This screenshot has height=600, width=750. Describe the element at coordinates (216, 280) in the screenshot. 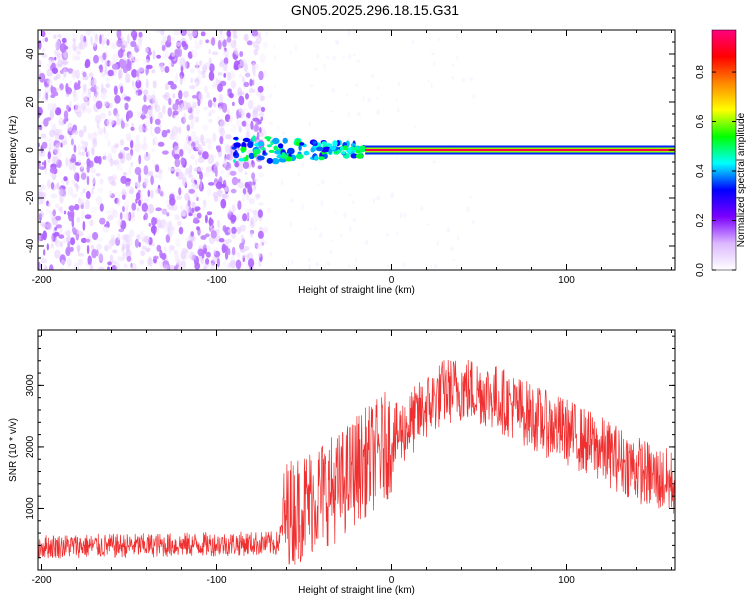

I see `heatmap-xtick-label: -100` at that location.